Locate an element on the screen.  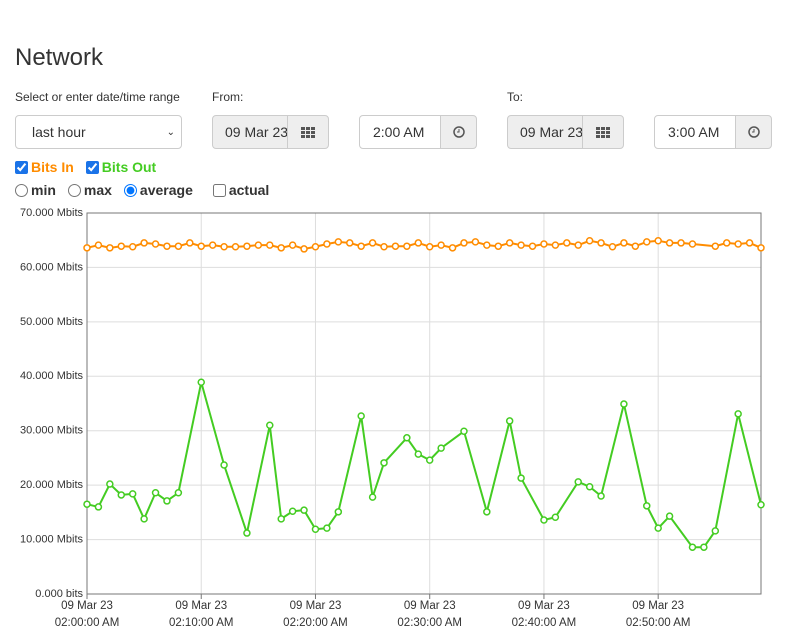
y-tick-label: 20.000 Mbits is located at coordinates (51, 485).